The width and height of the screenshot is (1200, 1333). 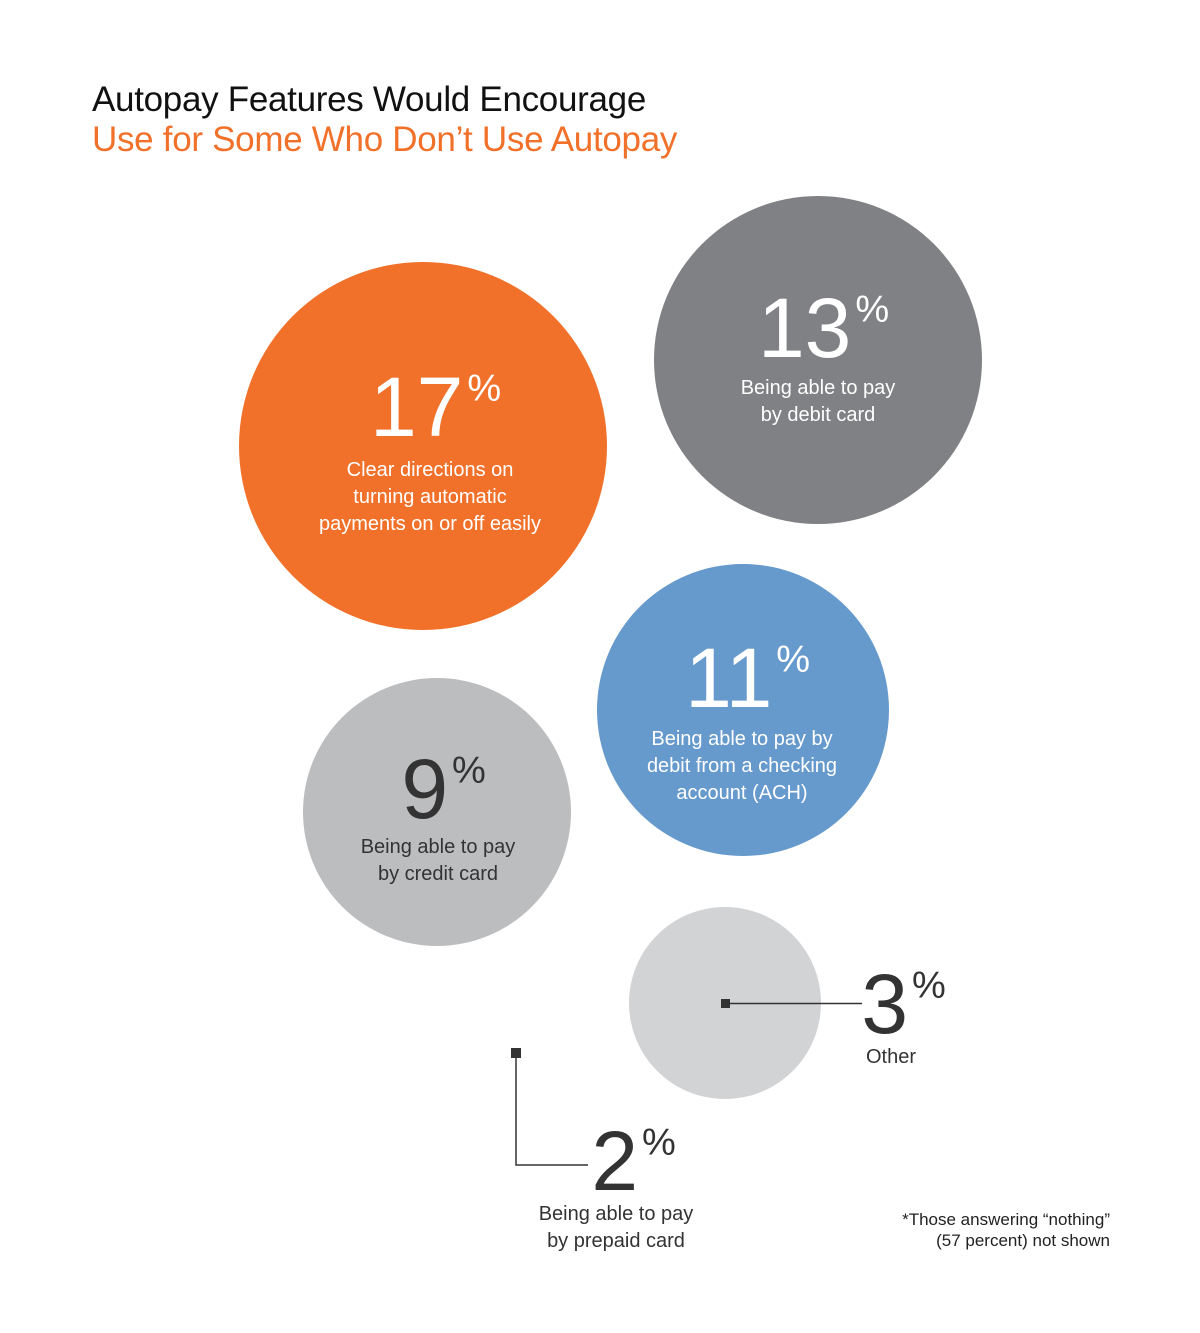 What do you see at coordinates (741, 739) in the screenshot?
I see `category-label-ach-line-1: Being able to pay by` at bounding box center [741, 739].